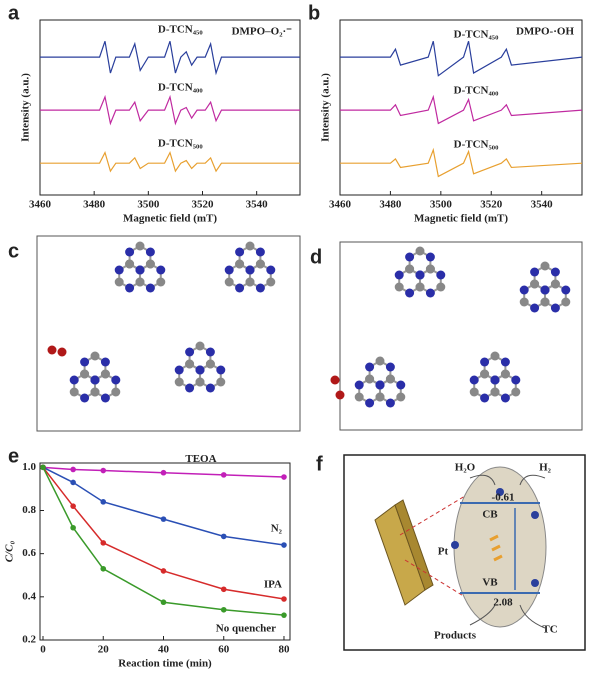  I want to click on label: H₂, so click(545, 468).